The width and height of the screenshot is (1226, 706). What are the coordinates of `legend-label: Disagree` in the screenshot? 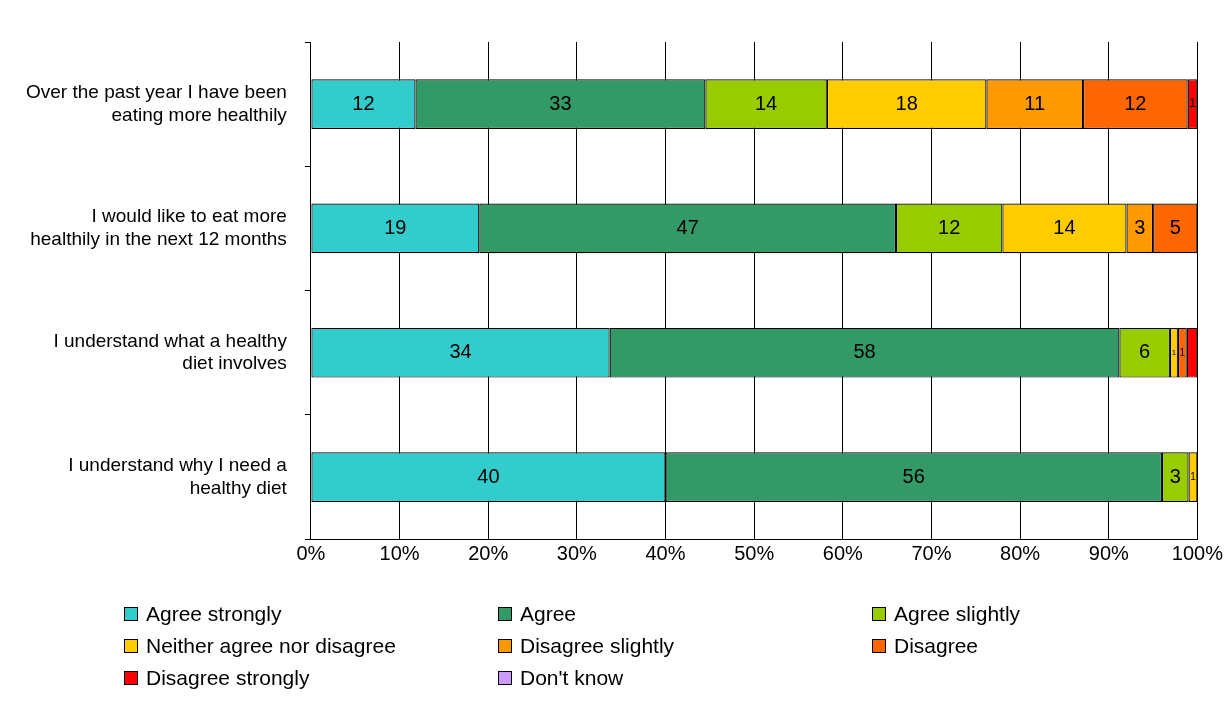 It's located at (936, 646).